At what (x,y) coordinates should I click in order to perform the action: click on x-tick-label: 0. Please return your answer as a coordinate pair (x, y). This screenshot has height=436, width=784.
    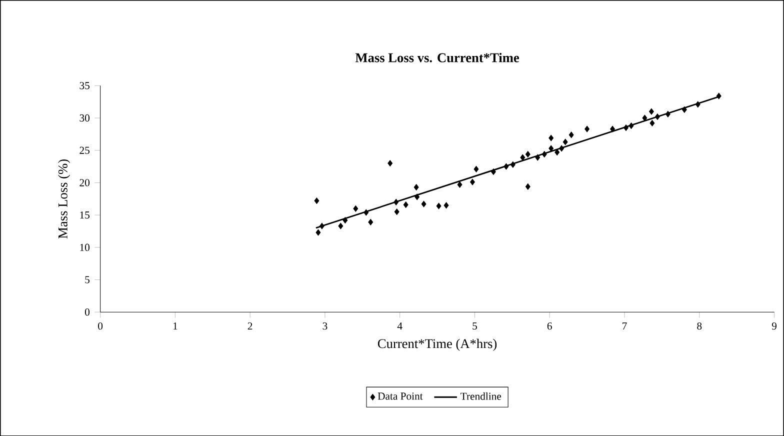
    Looking at the image, I should click on (100, 326).